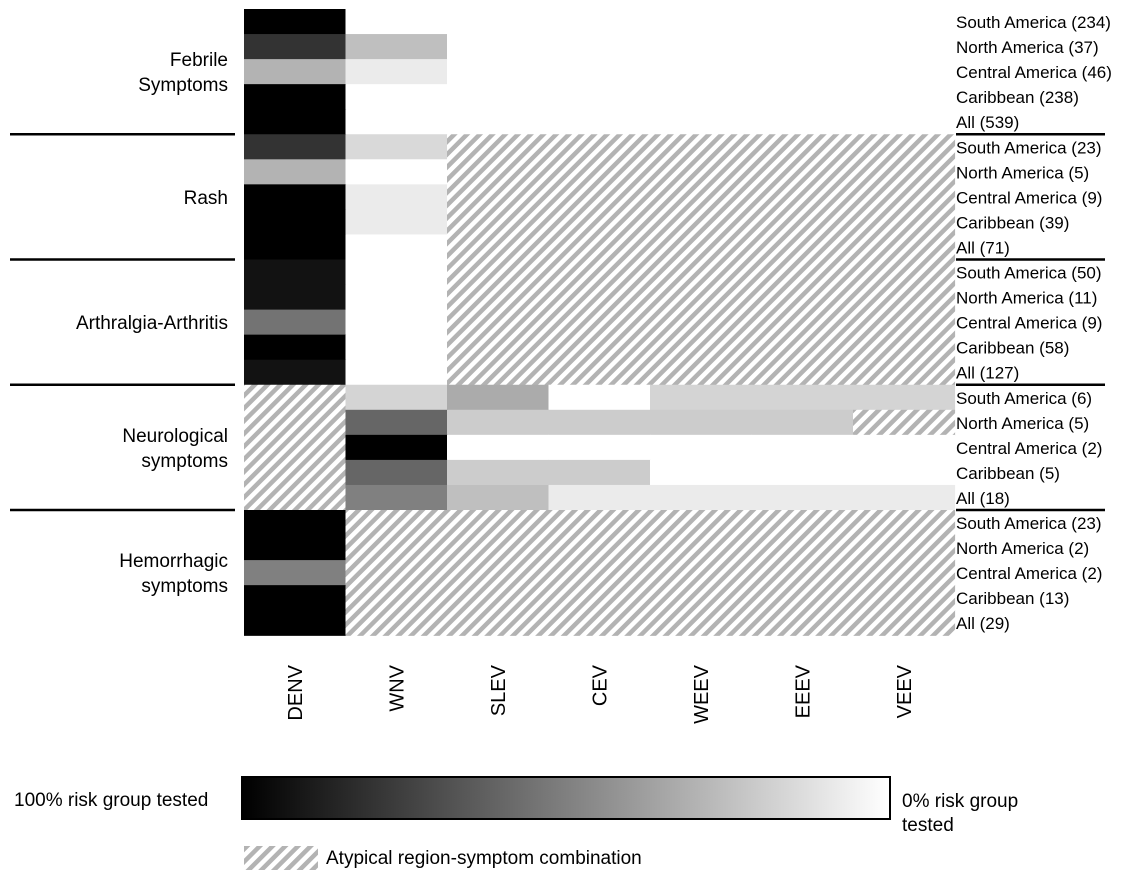  Describe the element at coordinates (960, 813) in the screenshot. I see `legend-max-label: 0% risk group tested` at that location.